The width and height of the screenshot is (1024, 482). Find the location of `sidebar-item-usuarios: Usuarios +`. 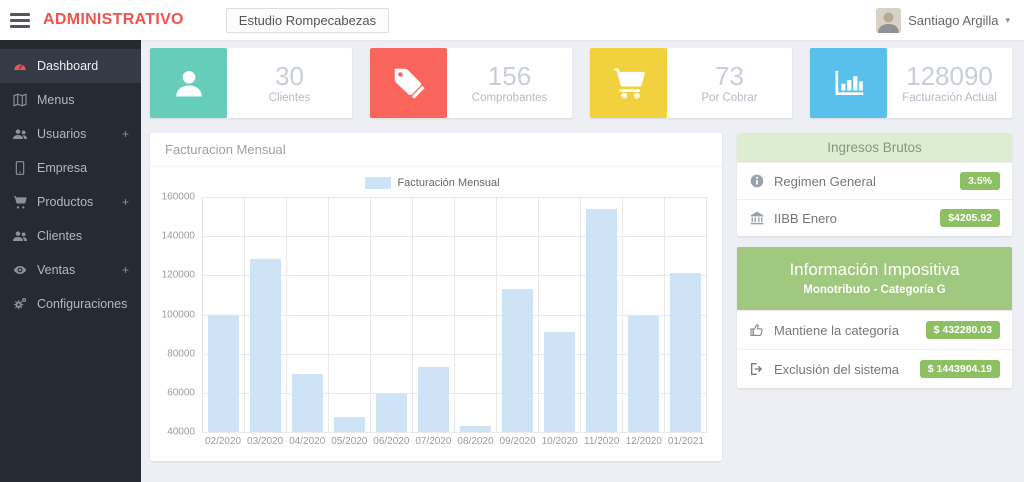

sidebar-item-usuarios: Usuarios + is located at coordinates (70, 134).